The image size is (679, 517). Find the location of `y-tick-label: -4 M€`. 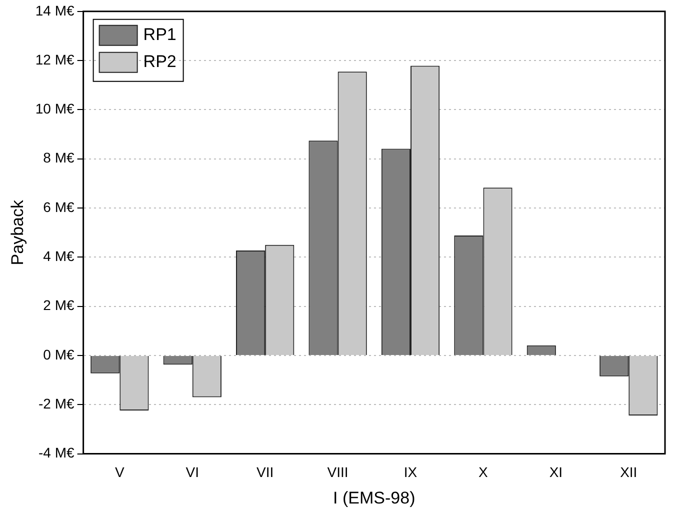

y-tick-label: -4 M€ is located at coordinates (56, 452).